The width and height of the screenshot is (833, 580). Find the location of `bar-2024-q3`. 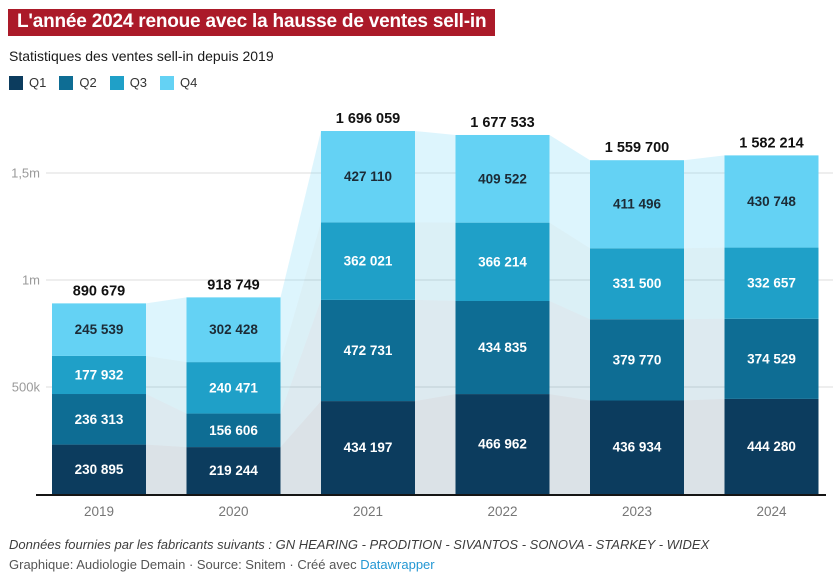

bar-2024-q3 is located at coordinates (771, 283).